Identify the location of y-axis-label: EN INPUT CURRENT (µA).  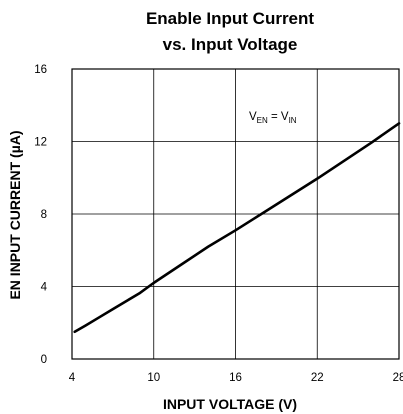
(15, 214).